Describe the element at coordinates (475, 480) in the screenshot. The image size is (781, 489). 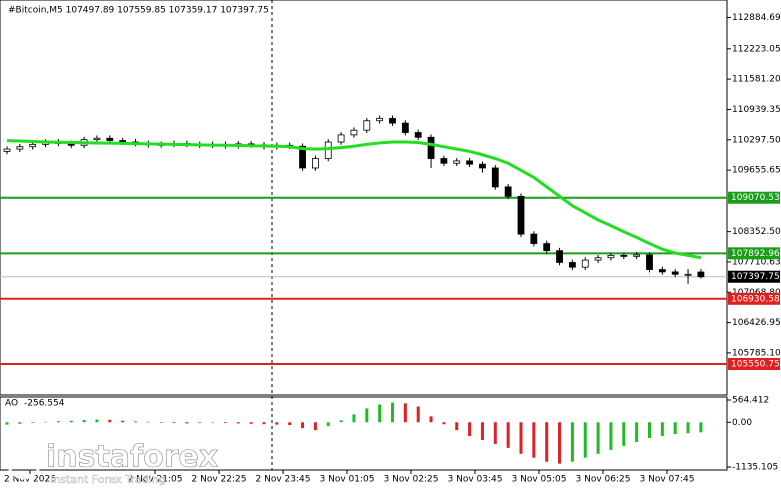
I see `x-tick-label: 3 Nov 03:45` at that location.